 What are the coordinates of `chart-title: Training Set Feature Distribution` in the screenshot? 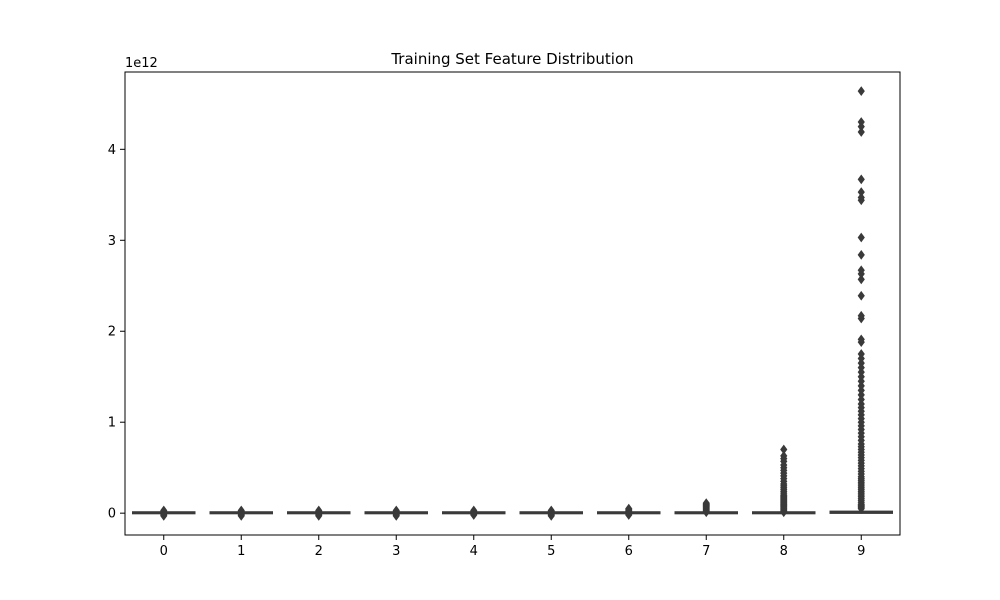 It's located at (511, 59).